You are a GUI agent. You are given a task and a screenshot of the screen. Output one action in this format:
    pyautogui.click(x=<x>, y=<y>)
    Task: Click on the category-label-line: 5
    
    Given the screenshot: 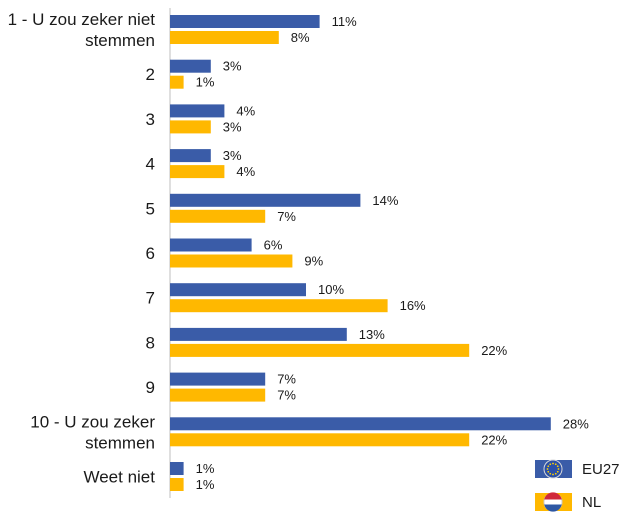 What is the action you would take?
    pyautogui.click(x=150, y=208)
    